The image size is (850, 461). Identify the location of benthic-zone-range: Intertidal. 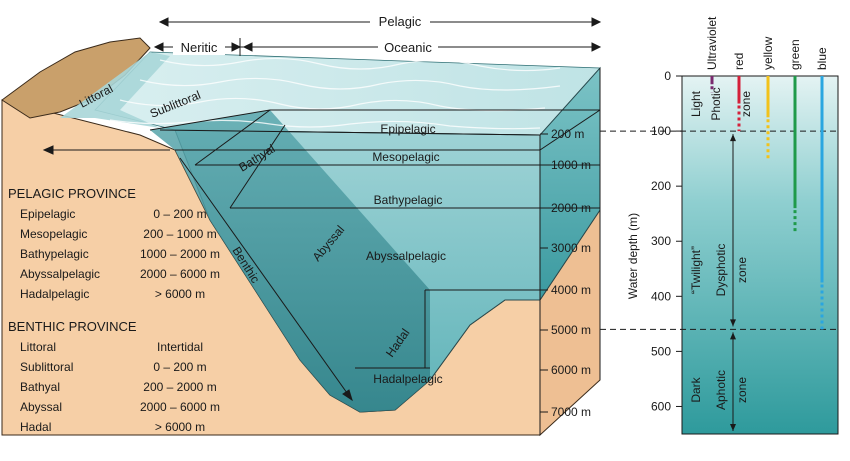
(180, 347).